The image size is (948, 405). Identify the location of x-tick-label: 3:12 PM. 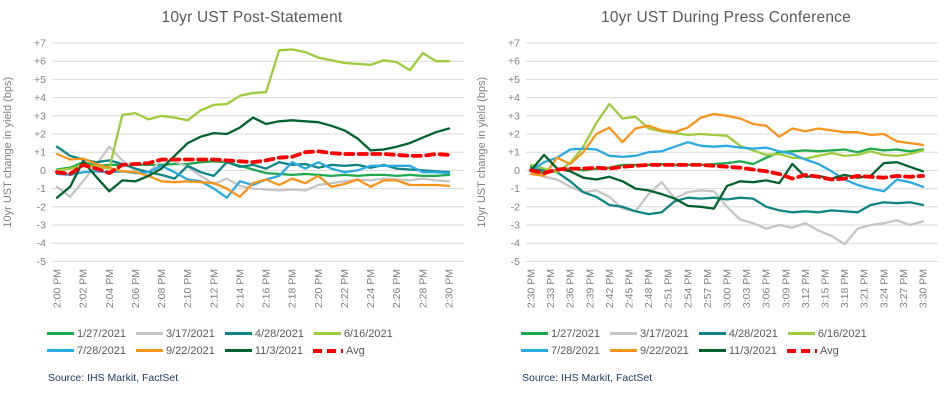
(806, 288).